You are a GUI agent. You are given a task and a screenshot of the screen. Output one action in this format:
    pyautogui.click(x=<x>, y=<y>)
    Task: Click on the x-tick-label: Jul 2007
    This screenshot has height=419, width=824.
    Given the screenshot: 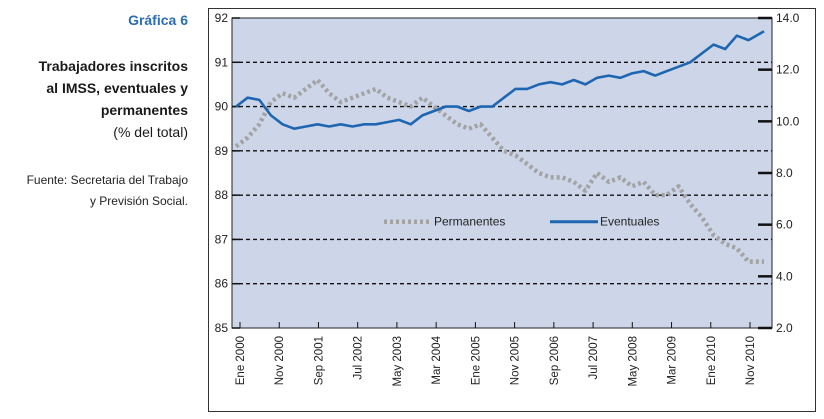 What is the action you would take?
    pyautogui.click(x=594, y=357)
    